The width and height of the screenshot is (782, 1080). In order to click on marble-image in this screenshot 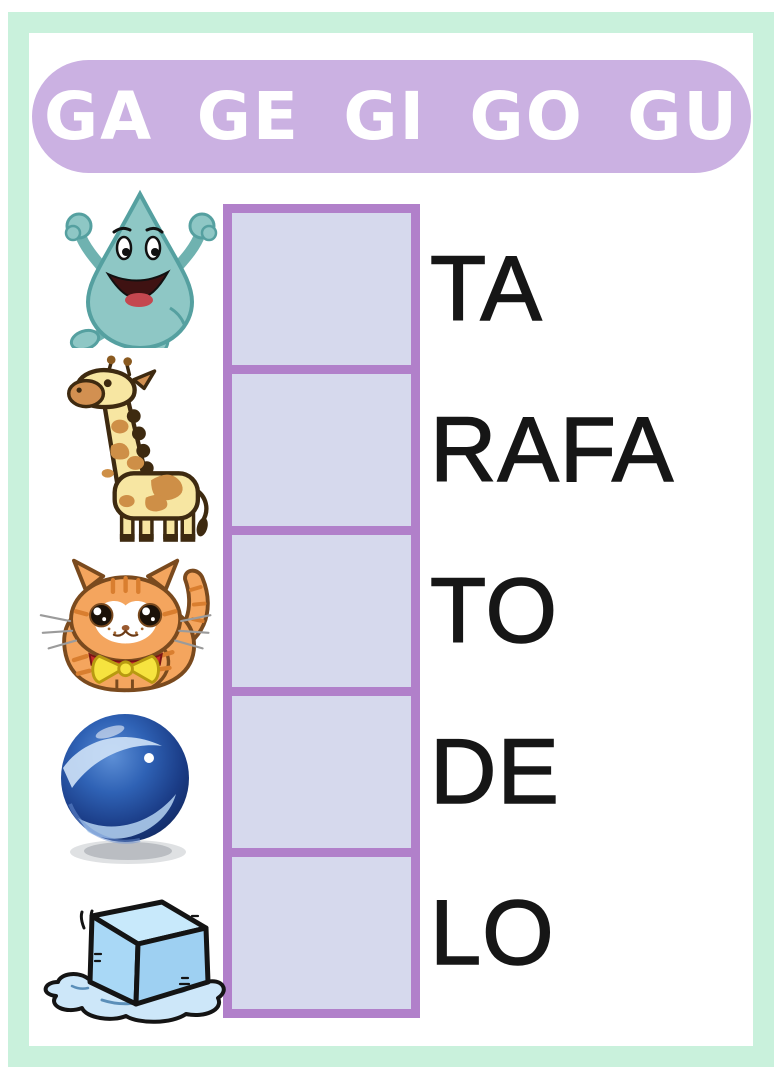, I will do `click(127, 786)`.